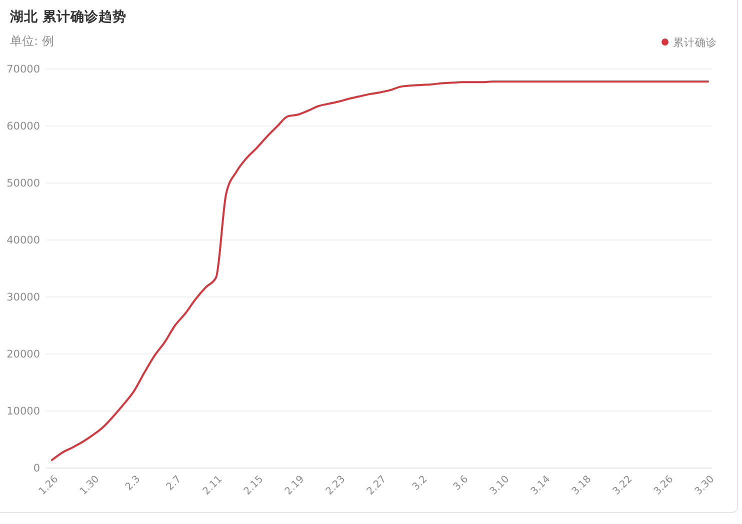  Describe the element at coordinates (23, 240) in the screenshot. I see `y-tick-label: 40000` at that location.